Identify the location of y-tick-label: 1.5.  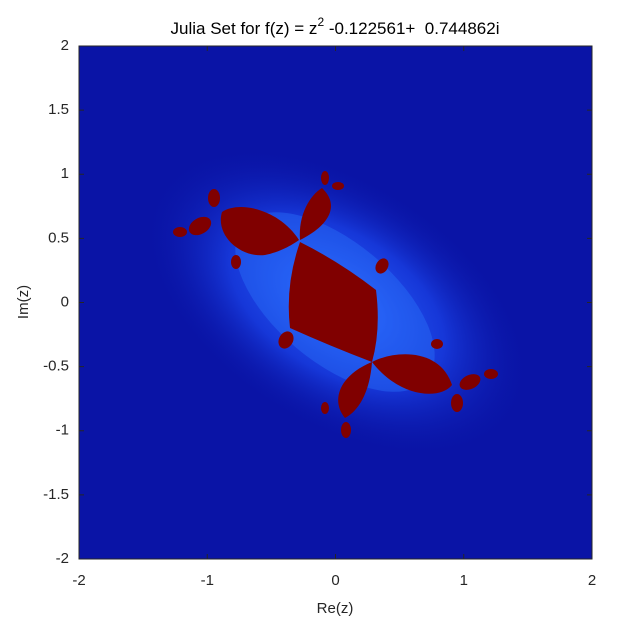
(58, 109).